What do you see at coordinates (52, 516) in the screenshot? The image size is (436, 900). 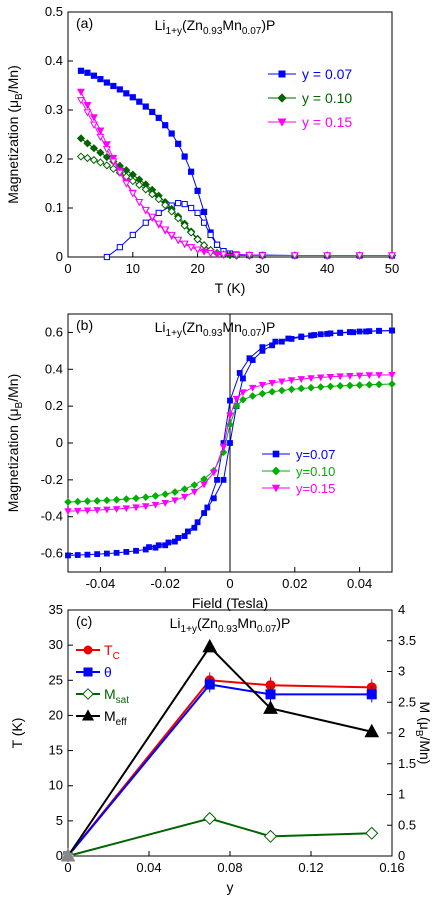 I see `y-tick-label: -0.4` at bounding box center [52, 516].